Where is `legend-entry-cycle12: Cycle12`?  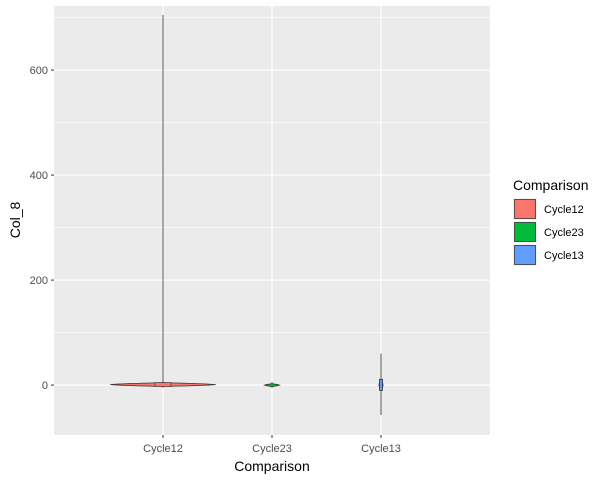
legend-entry-cycle12: Cycle12 is located at coordinates (548, 209).